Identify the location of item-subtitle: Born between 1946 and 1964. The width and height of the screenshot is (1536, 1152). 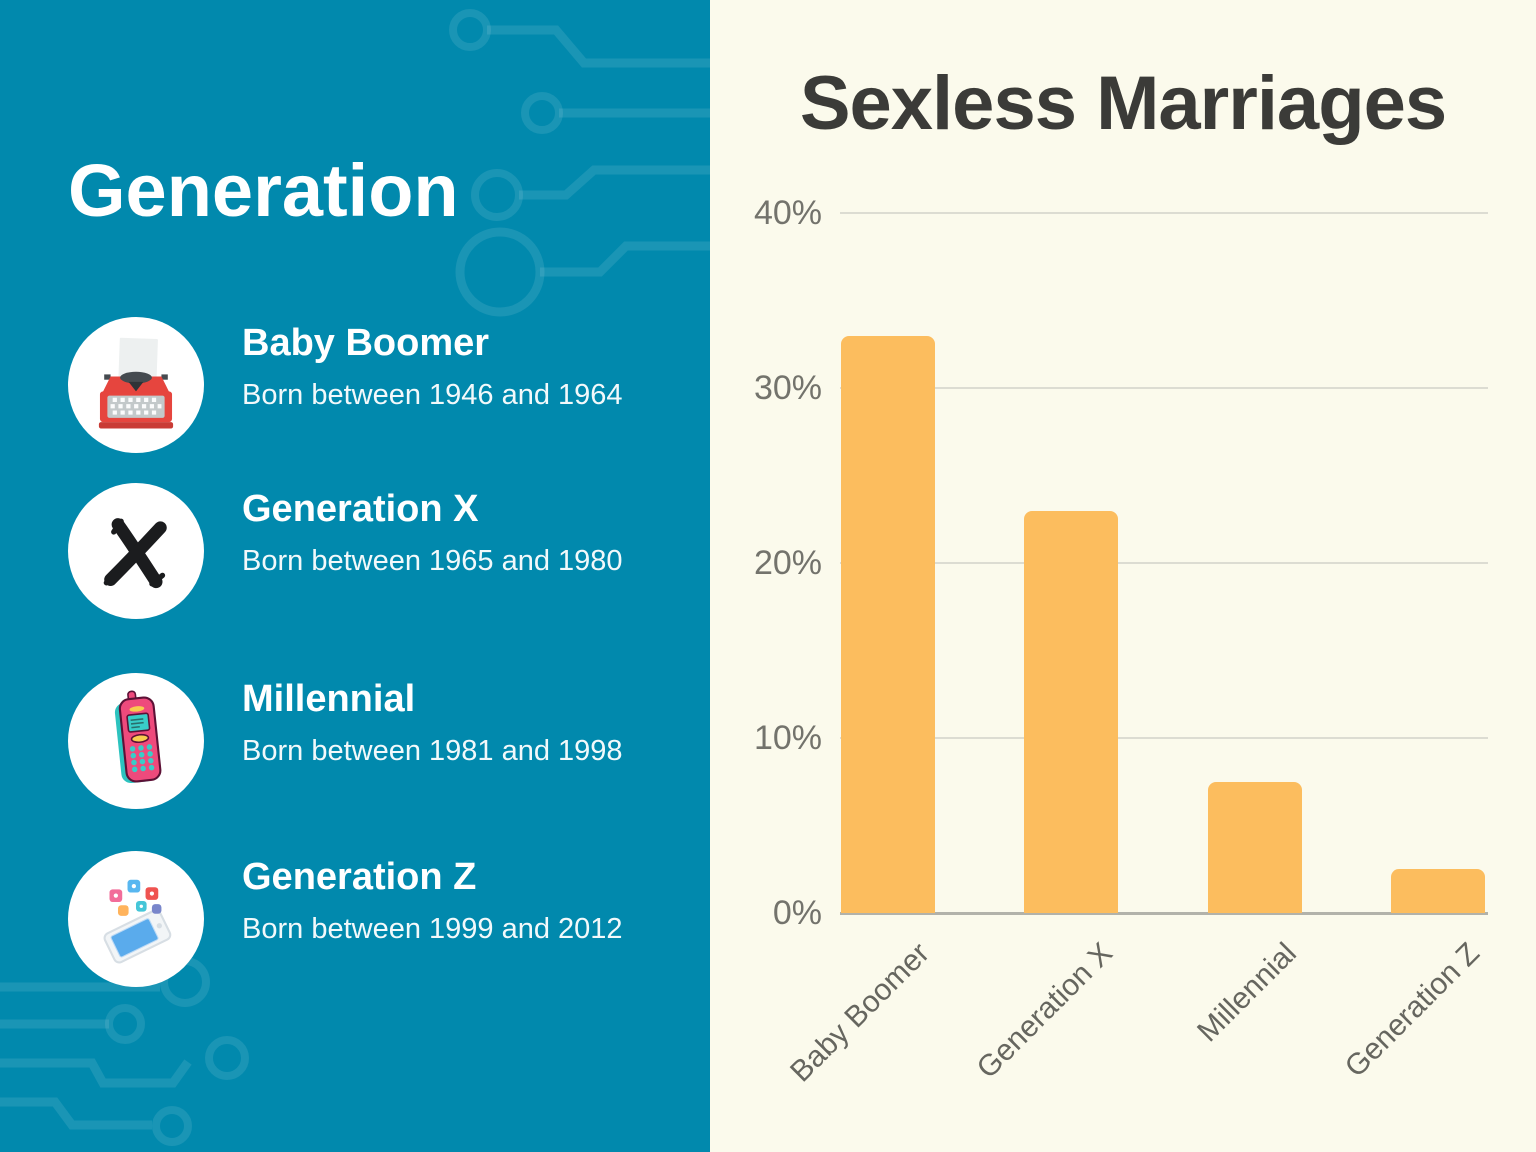
(432, 394).